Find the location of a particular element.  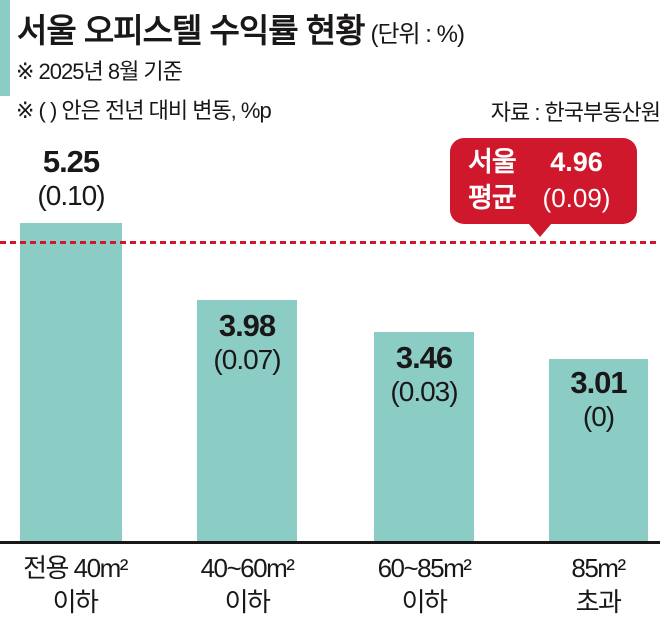

unit-note: (단위 : %) is located at coordinates (417, 34).